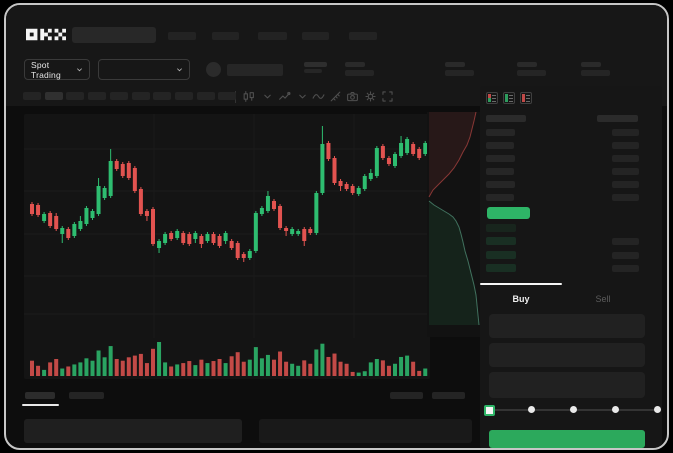 The height and width of the screenshot is (453, 673). What do you see at coordinates (315, 64) in the screenshot?
I see `last-price-placeholder` at bounding box center [315, 64].